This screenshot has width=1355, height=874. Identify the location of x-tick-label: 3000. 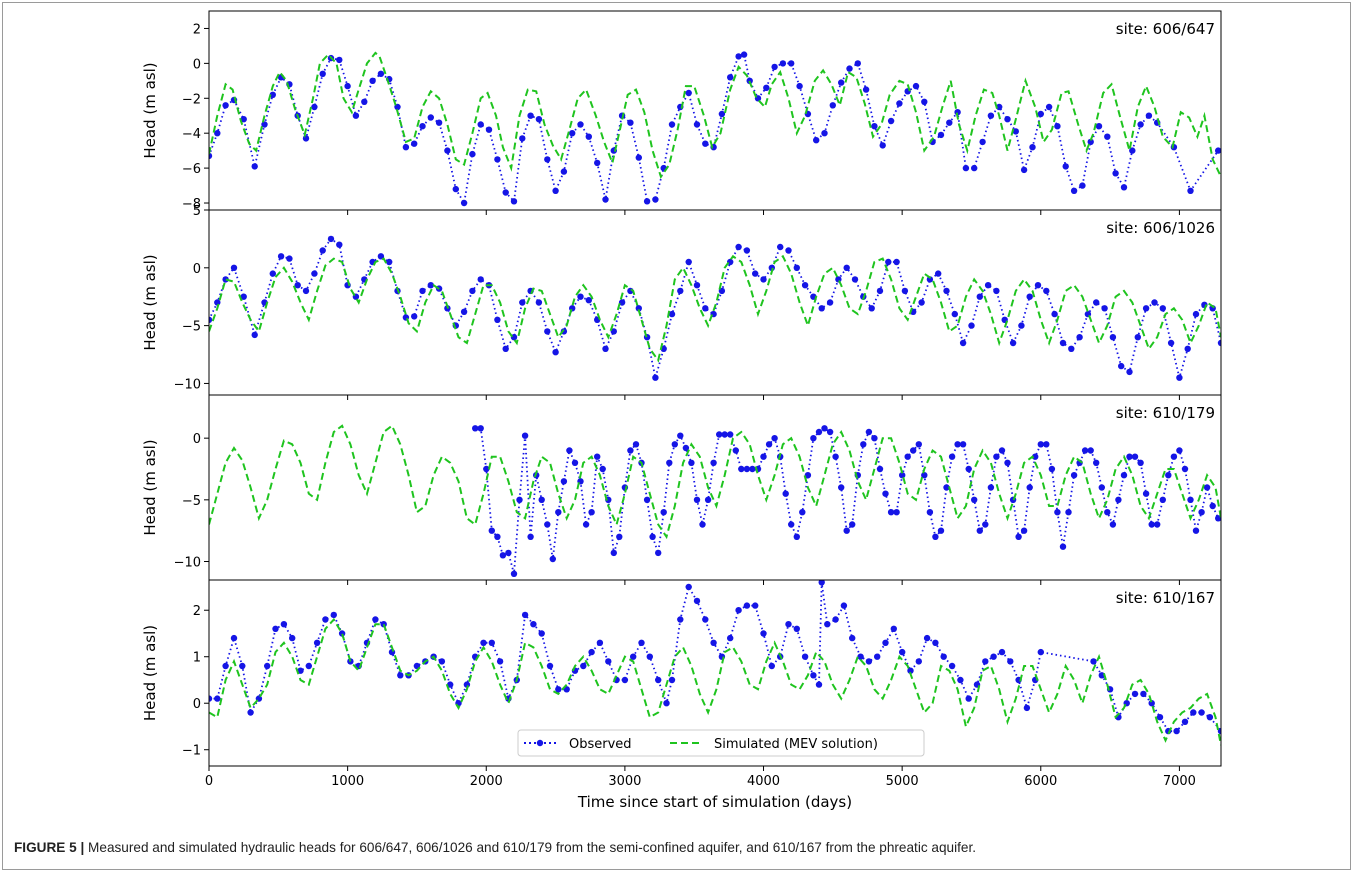
(624, 781).